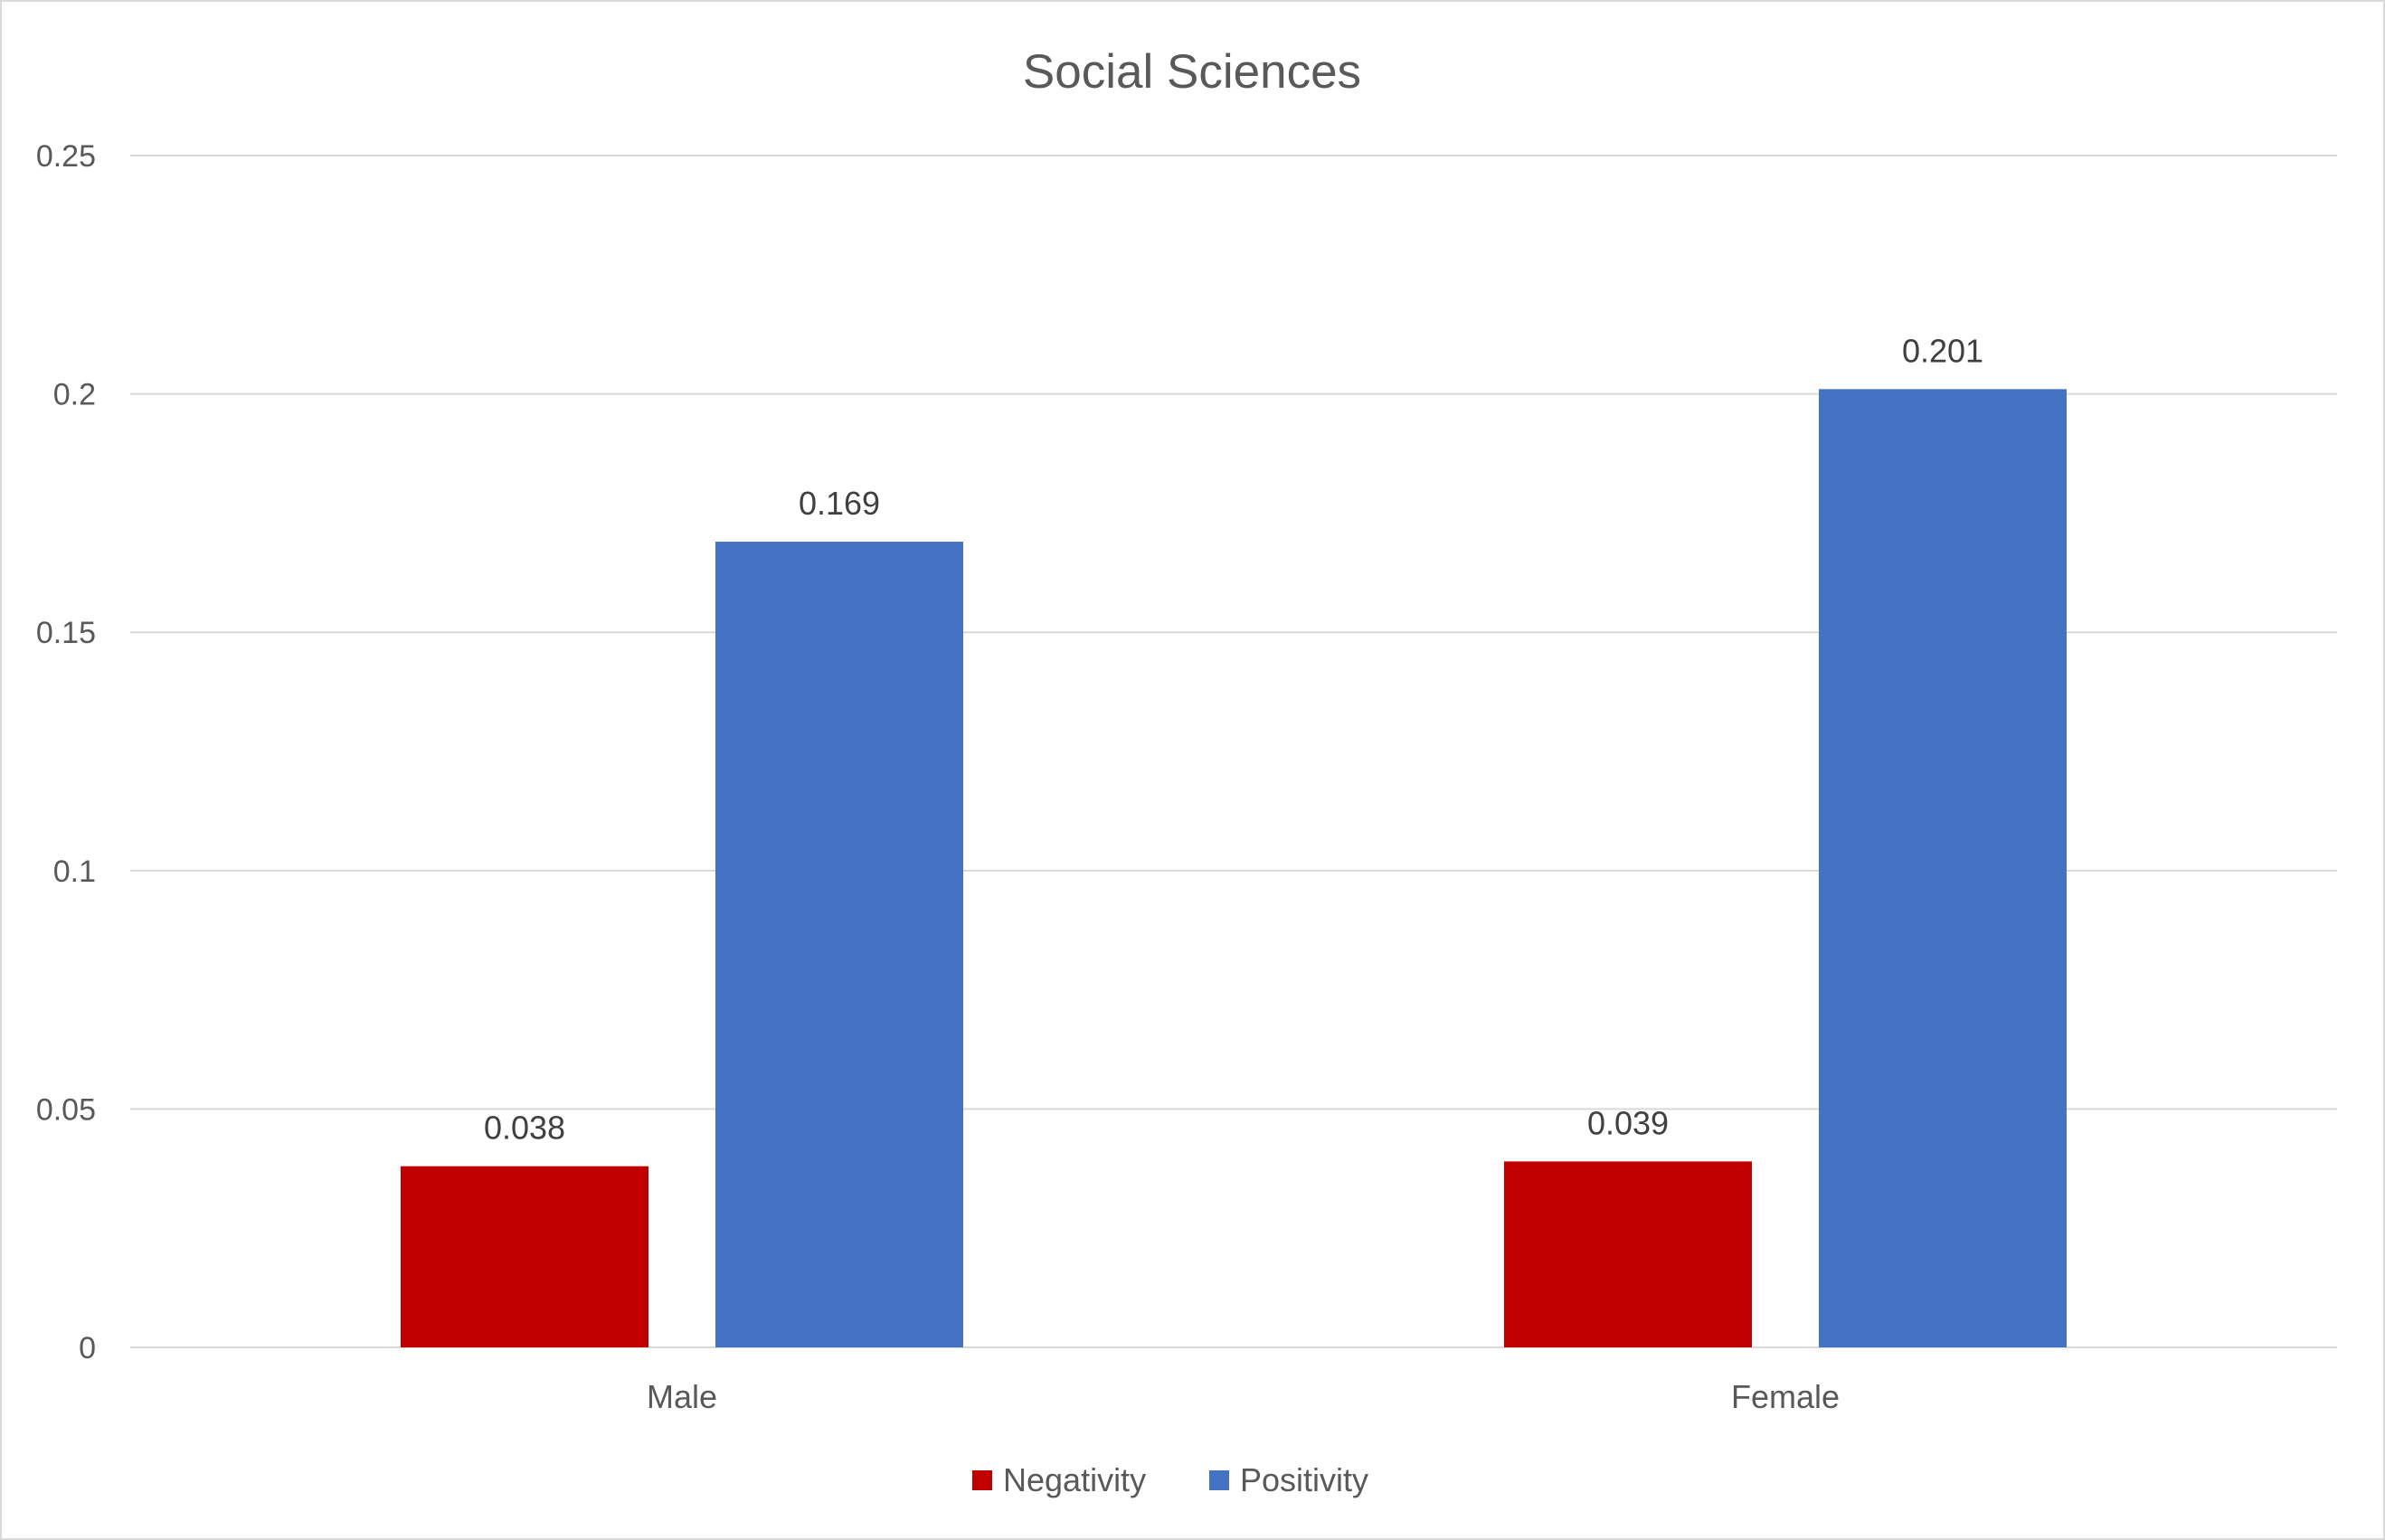  What do you see at coordinates (1243, 1396) in the screenshot?
I see `x-axis-category-labels: Male Female` at bounding box center [1243, 1396].